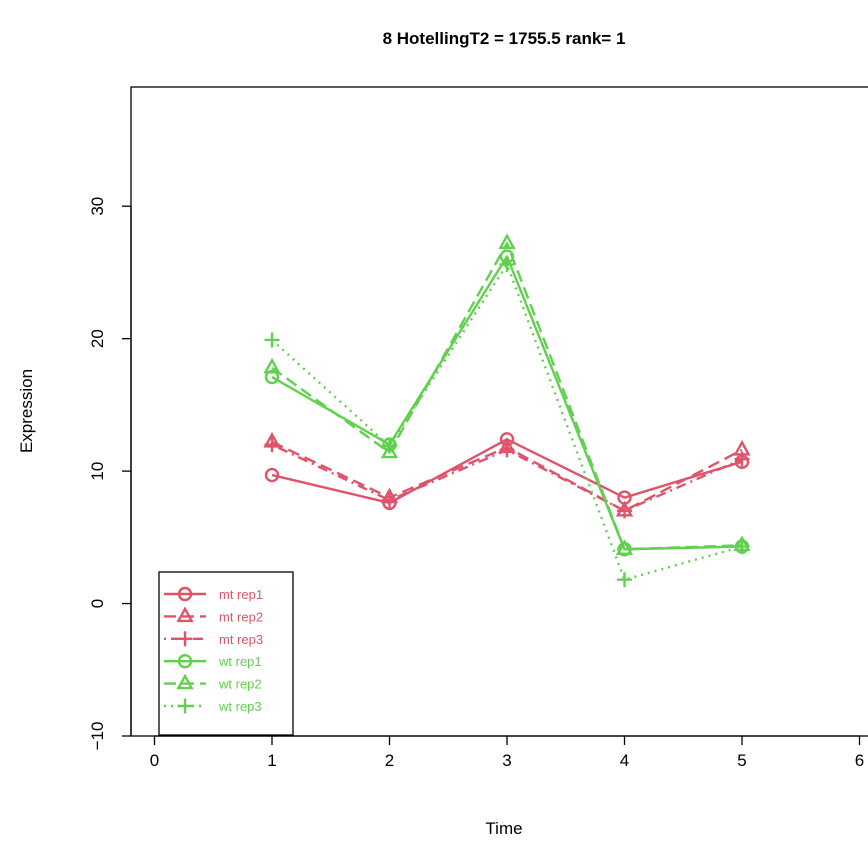 This screenshot has height=864, width=868. Describe the element at coordinates (241, 616) in the screenshot. I see `legend-label: mt rep2` at that location.